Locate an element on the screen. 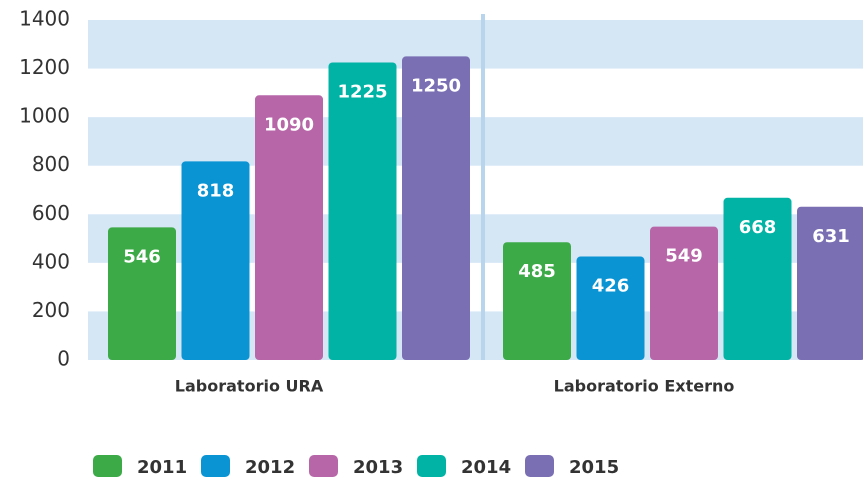  y-tick-label: 600 is located at coordinates (51, 213).